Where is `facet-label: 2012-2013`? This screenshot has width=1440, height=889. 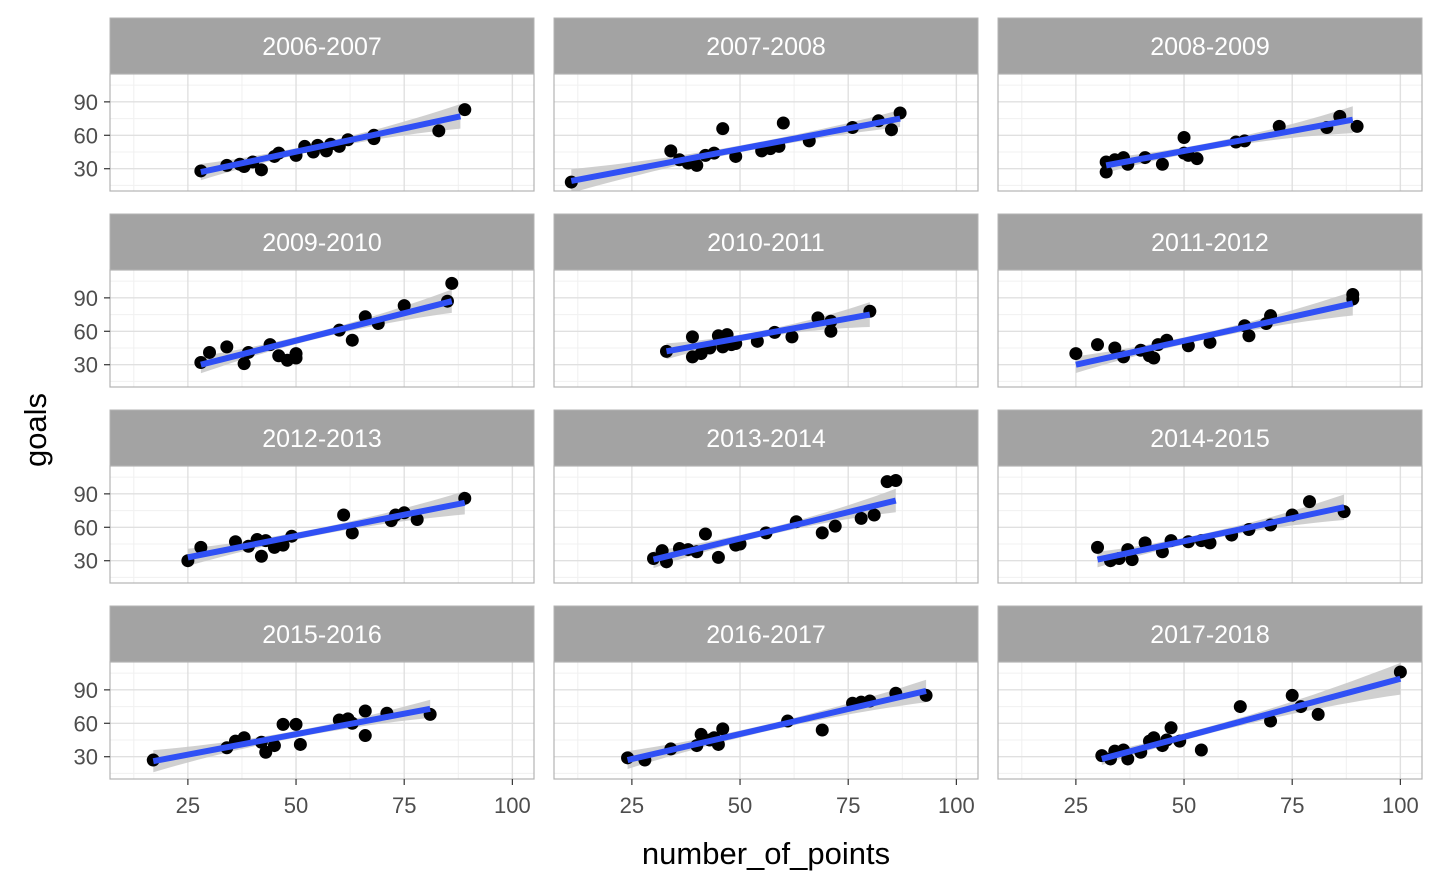 facet-label: 2012-2013 is located at coordinates (322, 439).